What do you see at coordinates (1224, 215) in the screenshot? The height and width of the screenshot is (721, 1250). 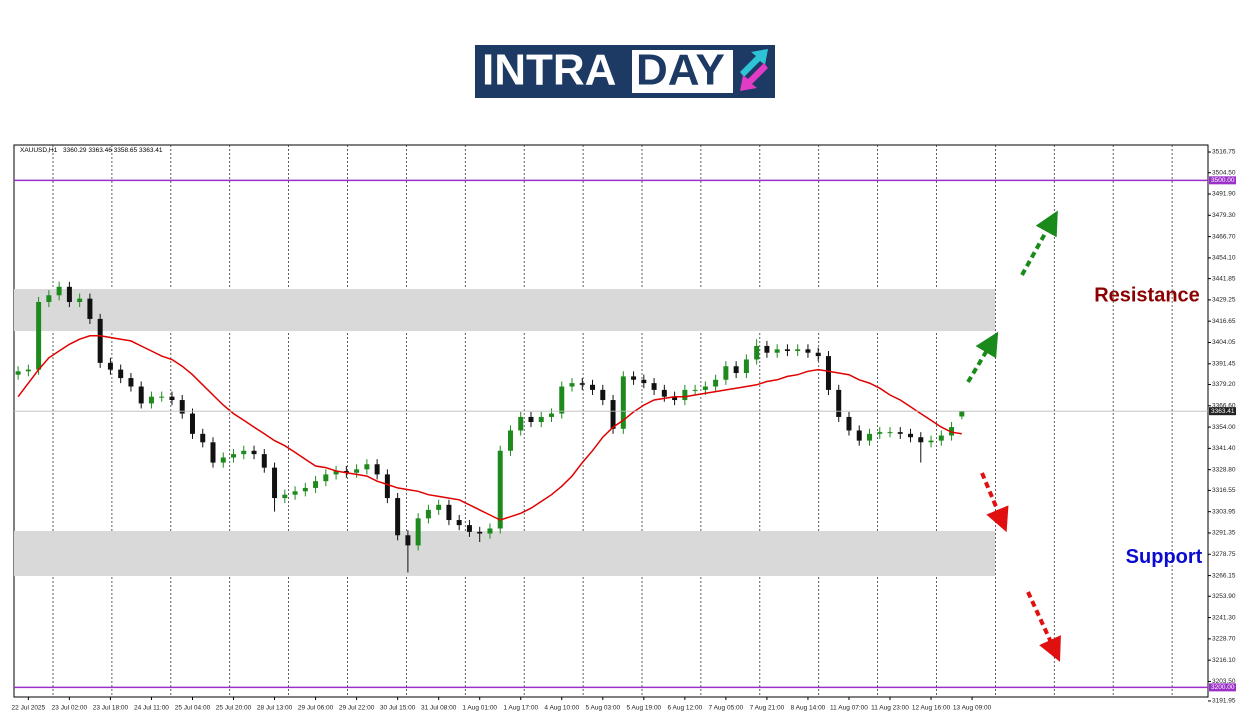 I see `y-tick-label: 3479.30` at bounding box center [1224, 215].